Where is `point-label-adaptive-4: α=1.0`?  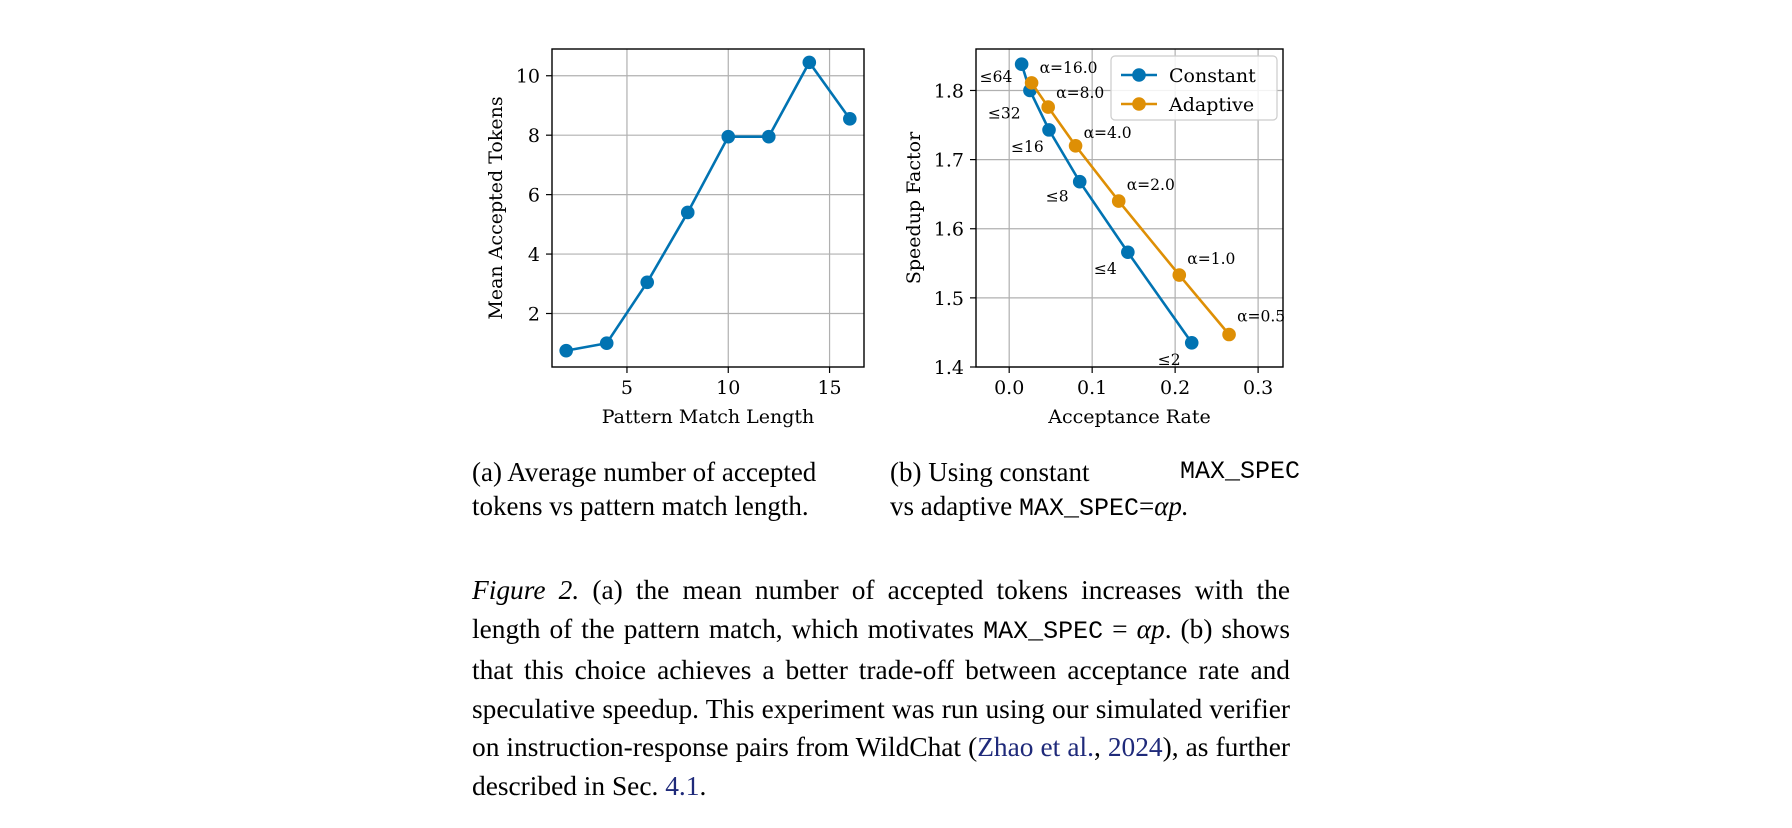
point-label-adaptive-4: α=1.0 is located at coordinates (1211, 259).